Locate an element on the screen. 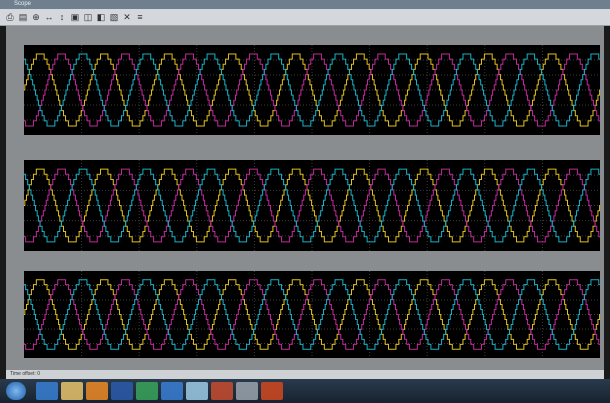 The width and height of the screenshot is (610, 403). parameters-icon: ▤ is located at coordinates (23, 17).